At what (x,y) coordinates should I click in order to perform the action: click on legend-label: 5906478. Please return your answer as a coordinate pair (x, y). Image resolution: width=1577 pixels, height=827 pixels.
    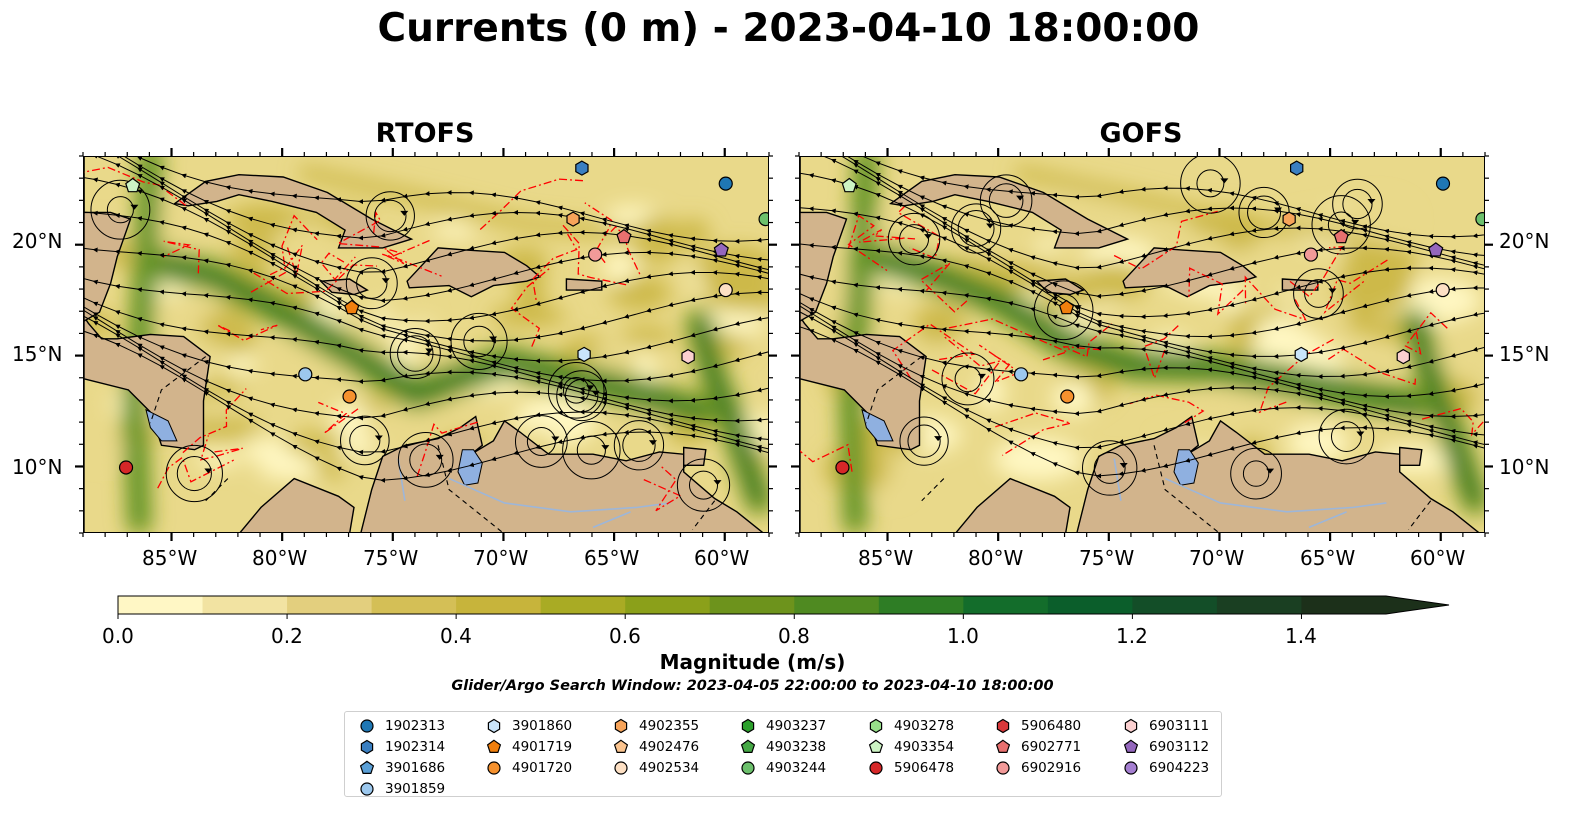
    Looking at the image, I should click on (924, 768).